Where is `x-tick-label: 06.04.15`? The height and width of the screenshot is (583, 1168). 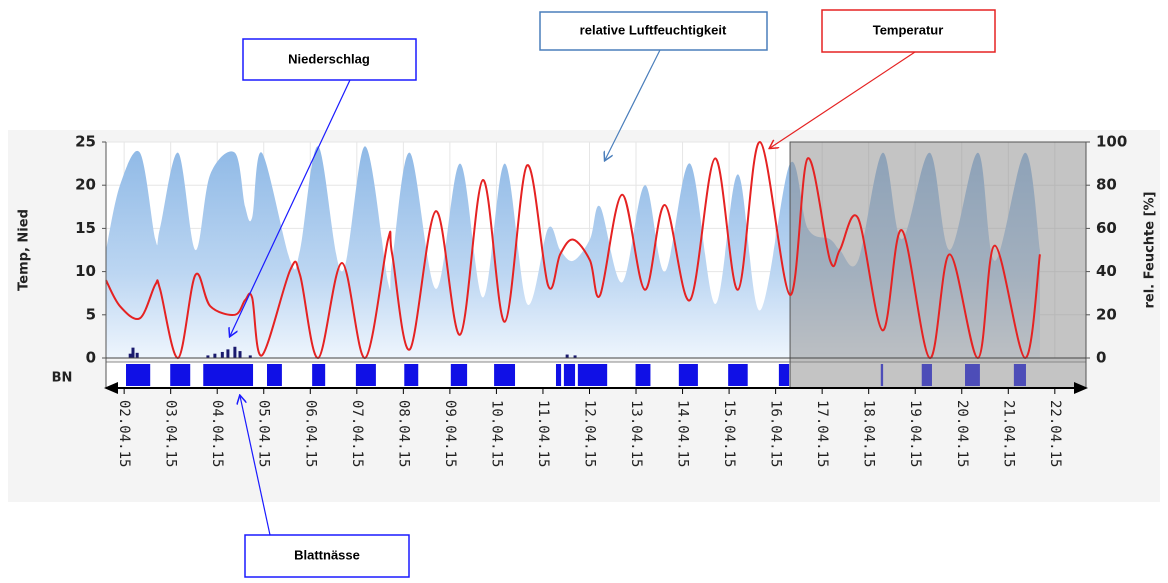 x-tick-label: 06.04.15 is located at coordinates (310, 433).